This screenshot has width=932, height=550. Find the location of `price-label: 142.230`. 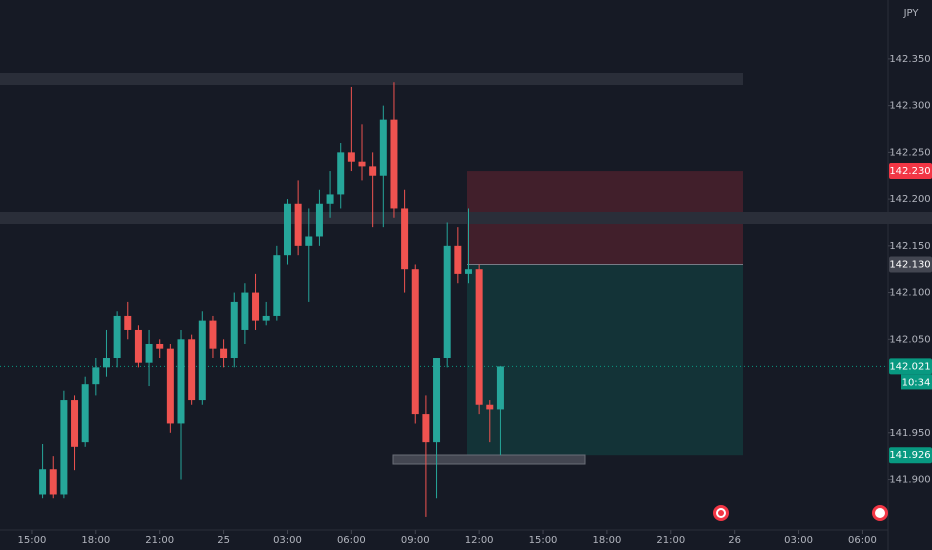

price-label: 142.230 is located at coordinates (909, 171).